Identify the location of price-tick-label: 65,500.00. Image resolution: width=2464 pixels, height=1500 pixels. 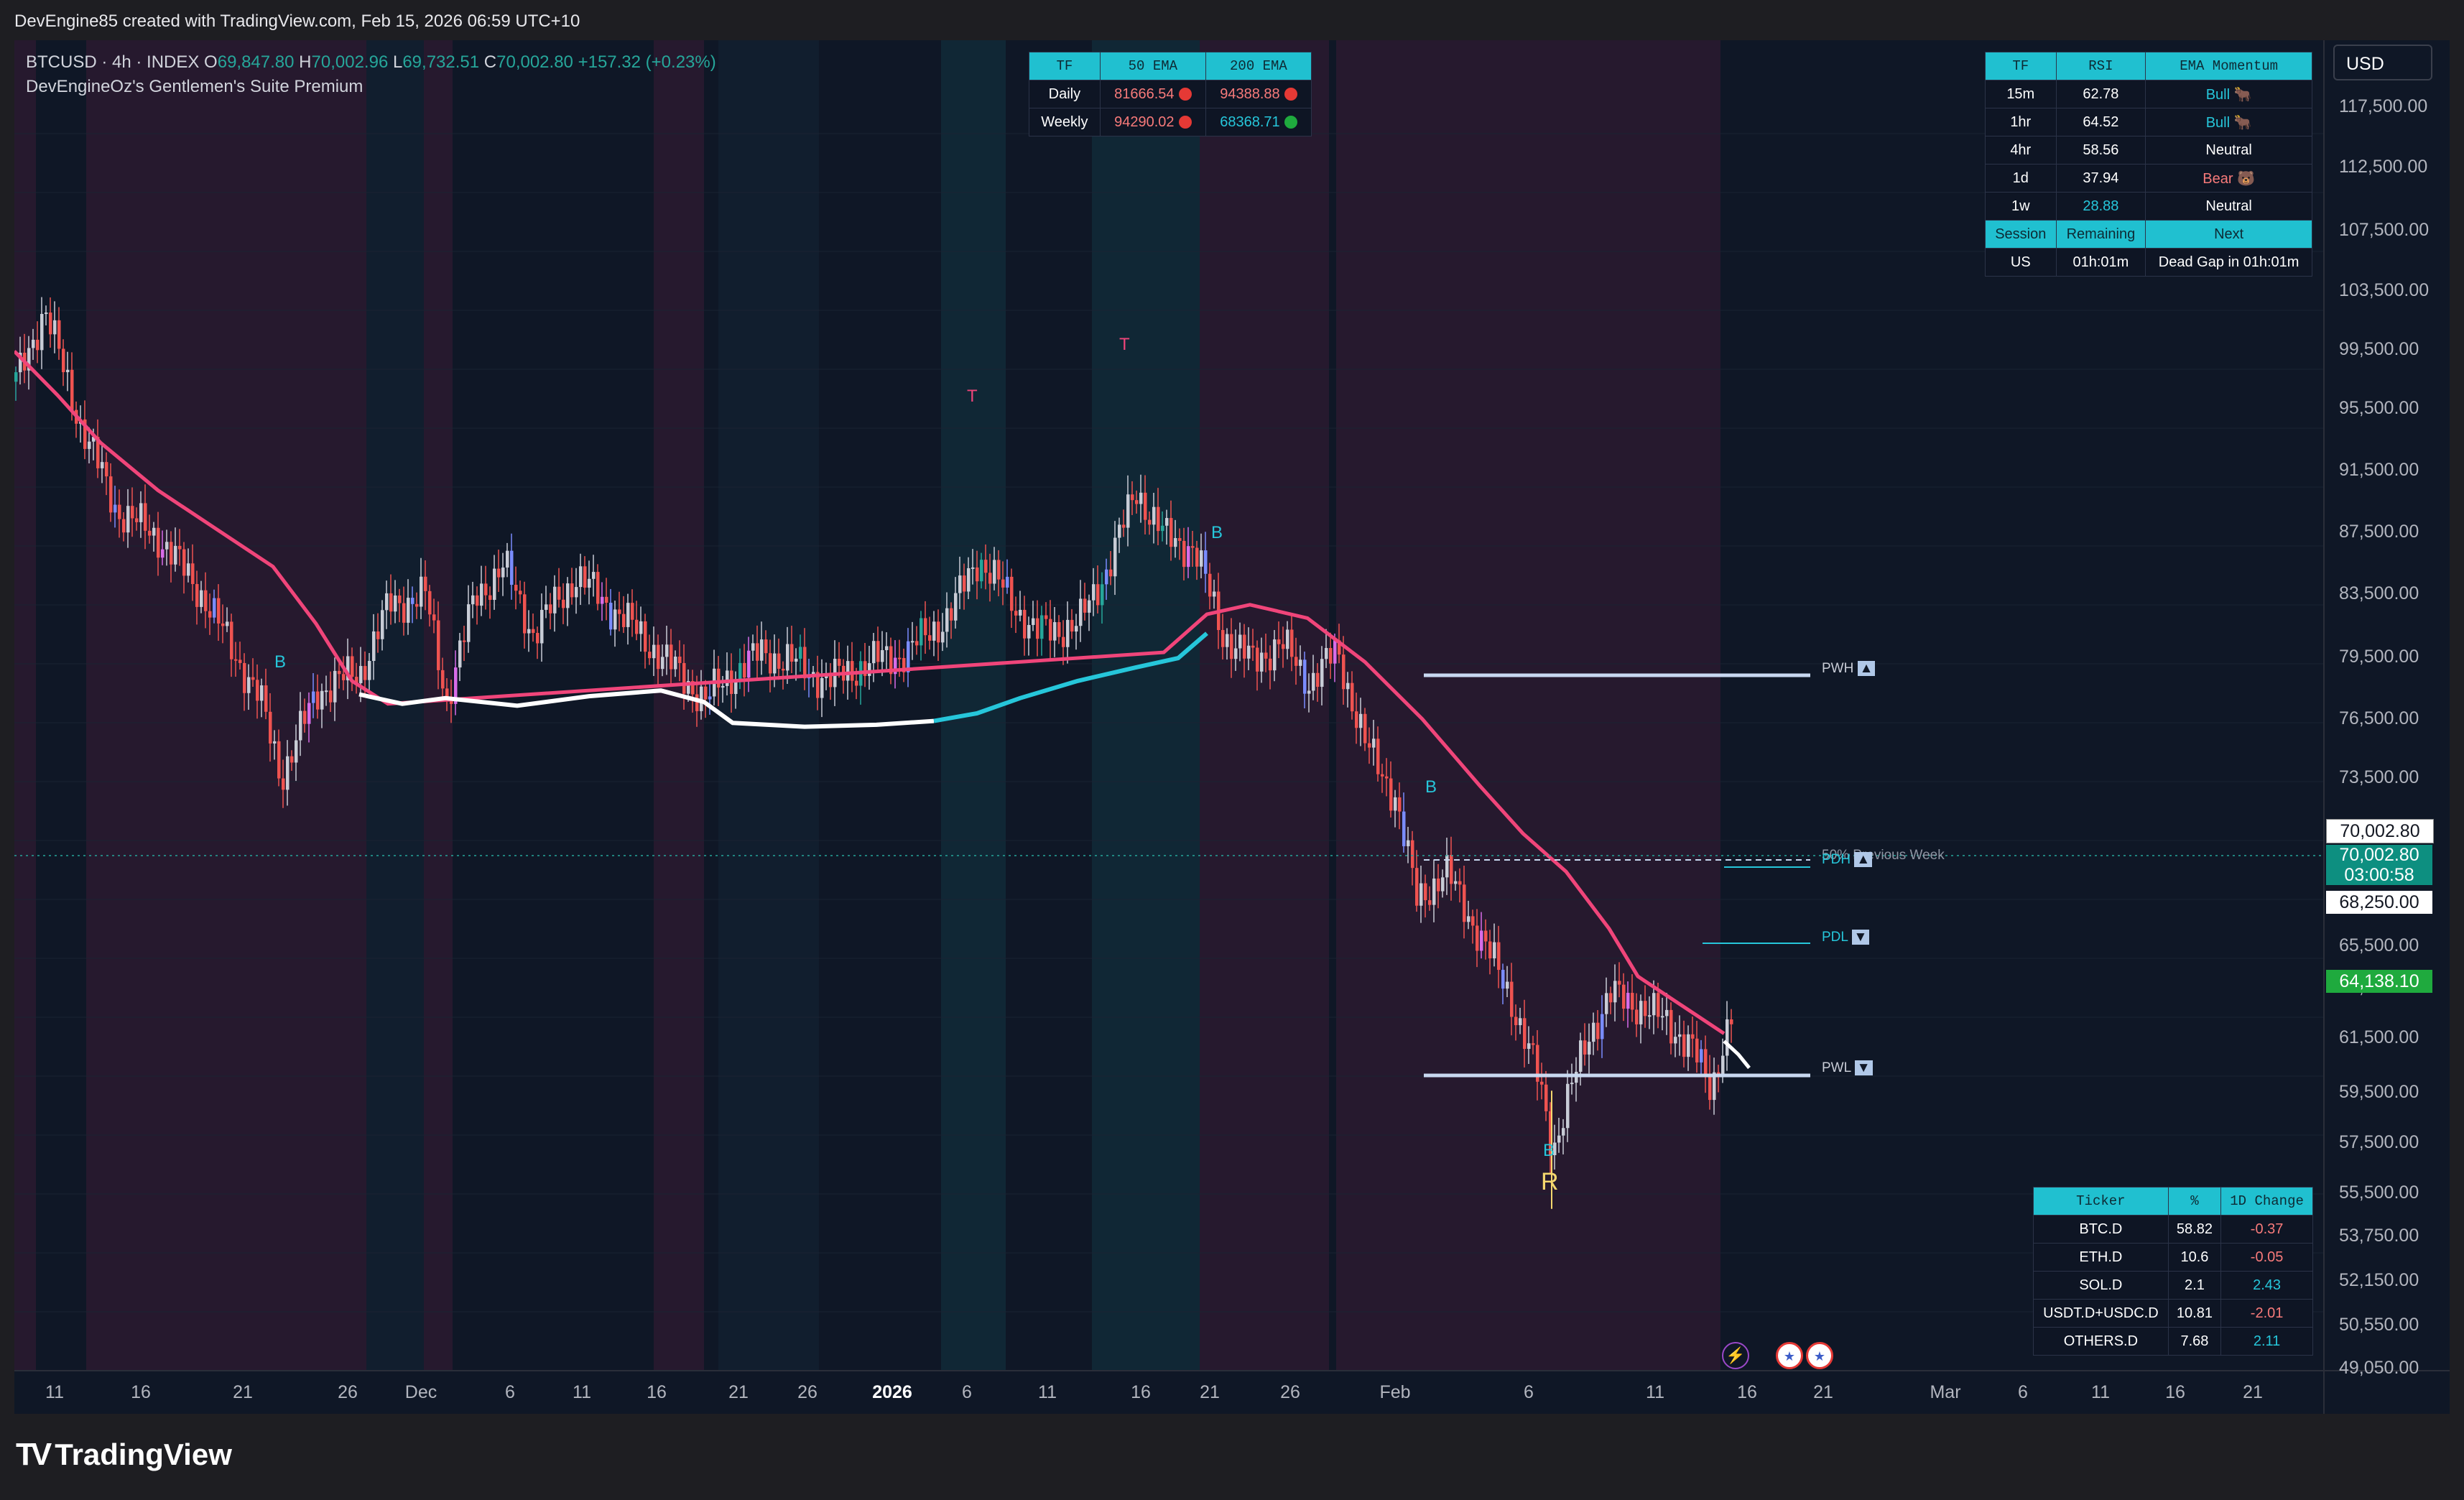
(2379, 945).